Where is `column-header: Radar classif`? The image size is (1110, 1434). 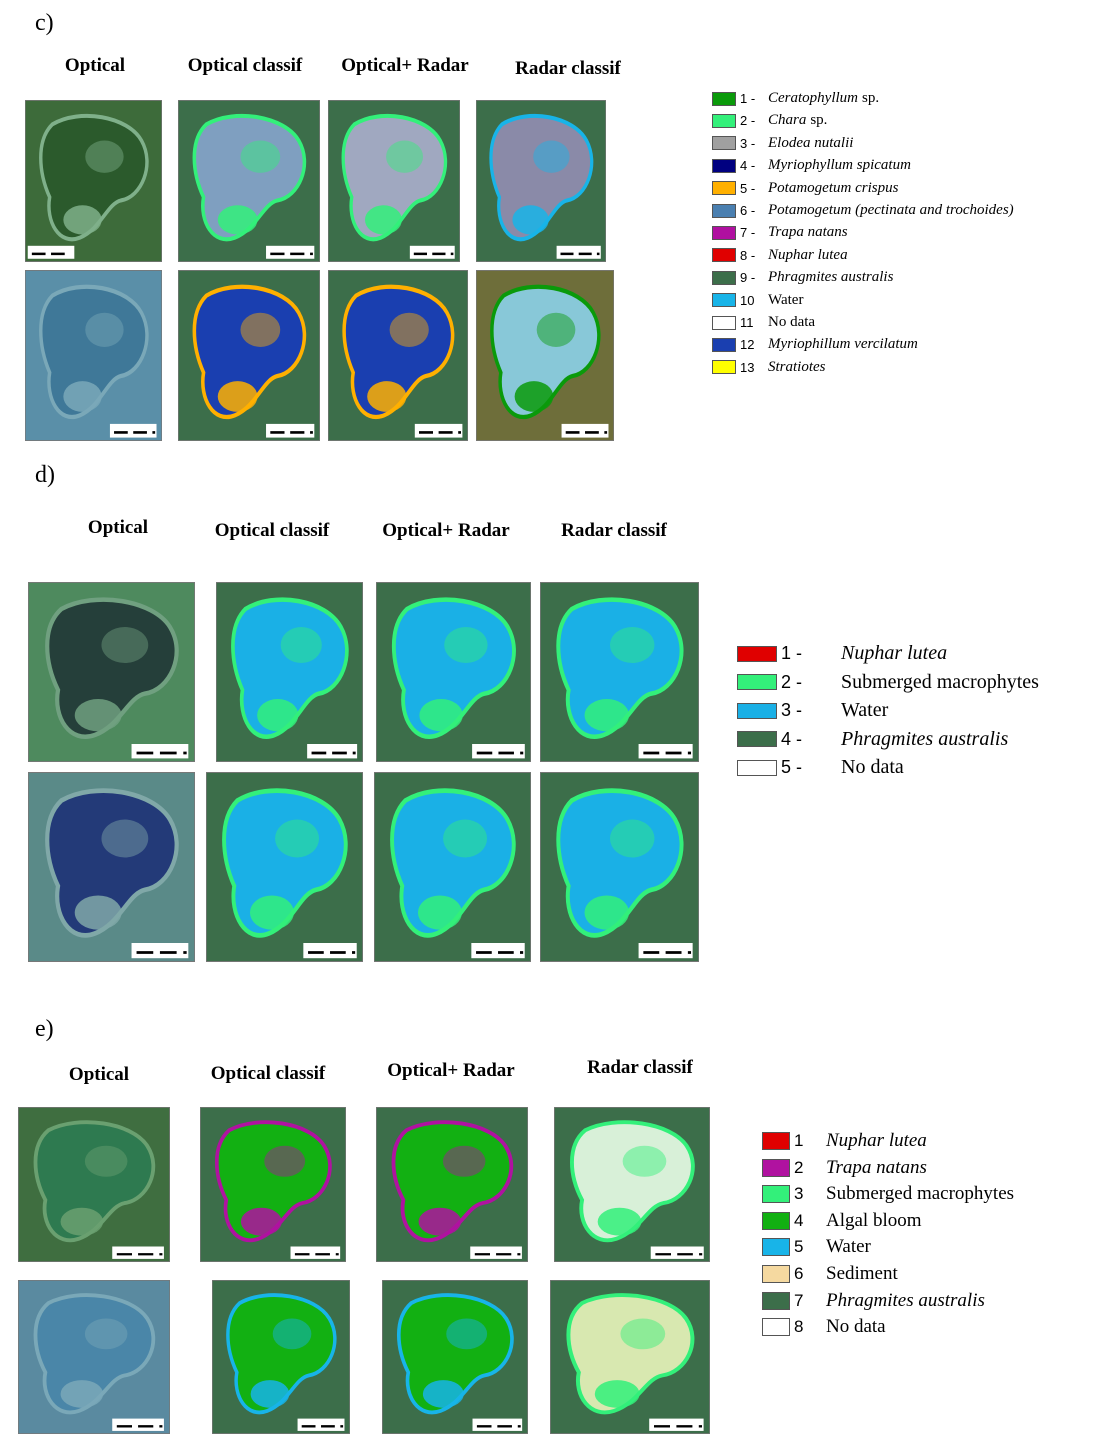
column-header: Radar classif is located at coordinates (614, 530).